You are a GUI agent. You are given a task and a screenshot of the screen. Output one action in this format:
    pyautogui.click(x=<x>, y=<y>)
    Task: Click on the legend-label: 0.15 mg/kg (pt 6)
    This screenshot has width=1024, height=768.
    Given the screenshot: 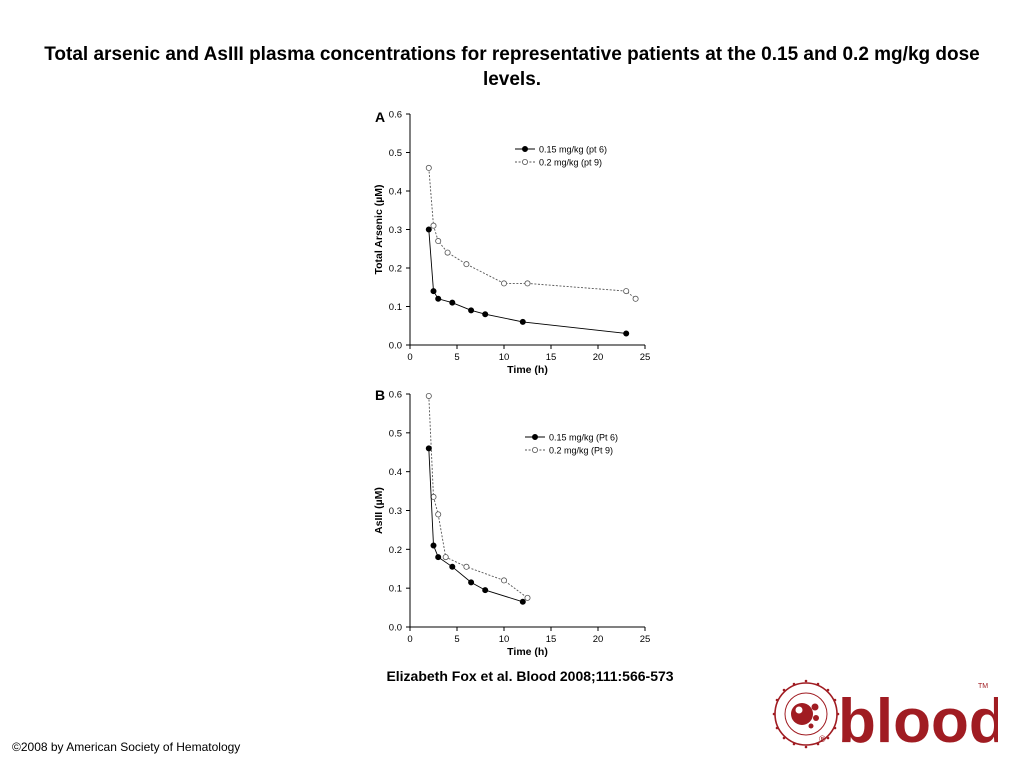 What is the action you would take?
    pyautogui.click(x=573, y=150)
    